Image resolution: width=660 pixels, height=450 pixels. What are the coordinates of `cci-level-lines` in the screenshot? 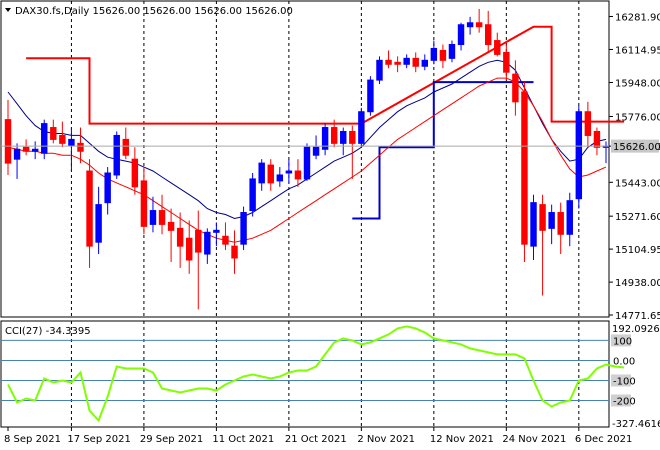 It's located at (305, 370).